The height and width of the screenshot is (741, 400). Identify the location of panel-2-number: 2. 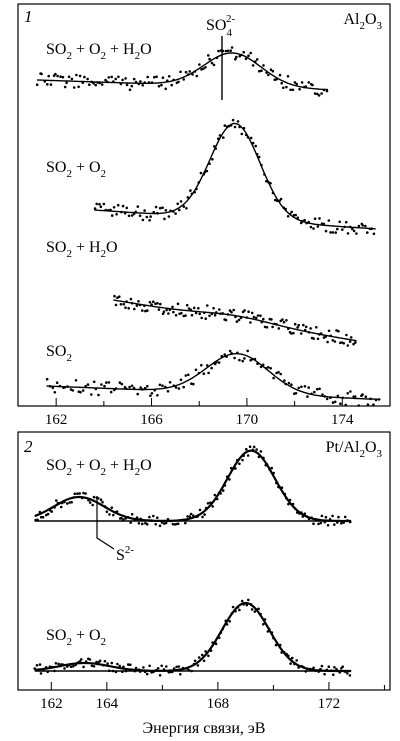
(28, 446).